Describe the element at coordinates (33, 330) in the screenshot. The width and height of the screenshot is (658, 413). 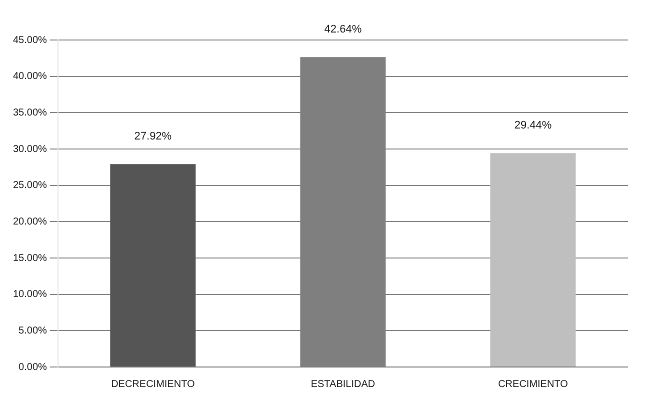
I see `y-tick-label: 5.00%` at that location.